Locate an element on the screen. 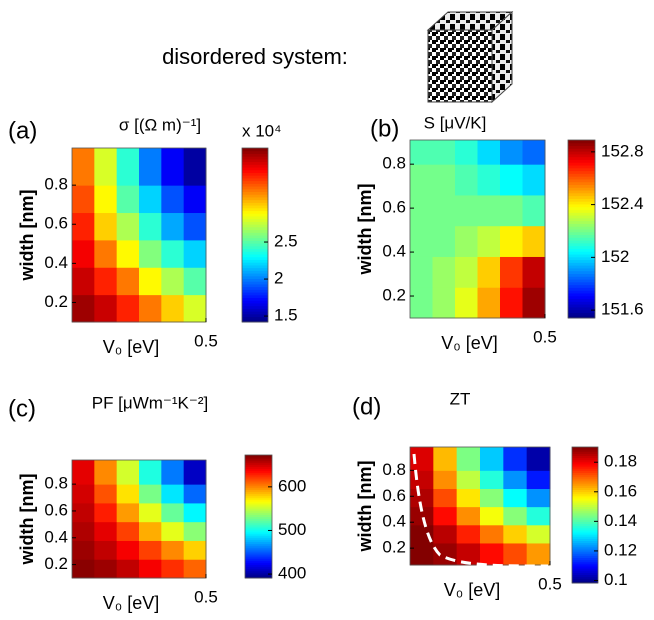  colorbar-tick-label: 2 is located at coordinates (278, 278).